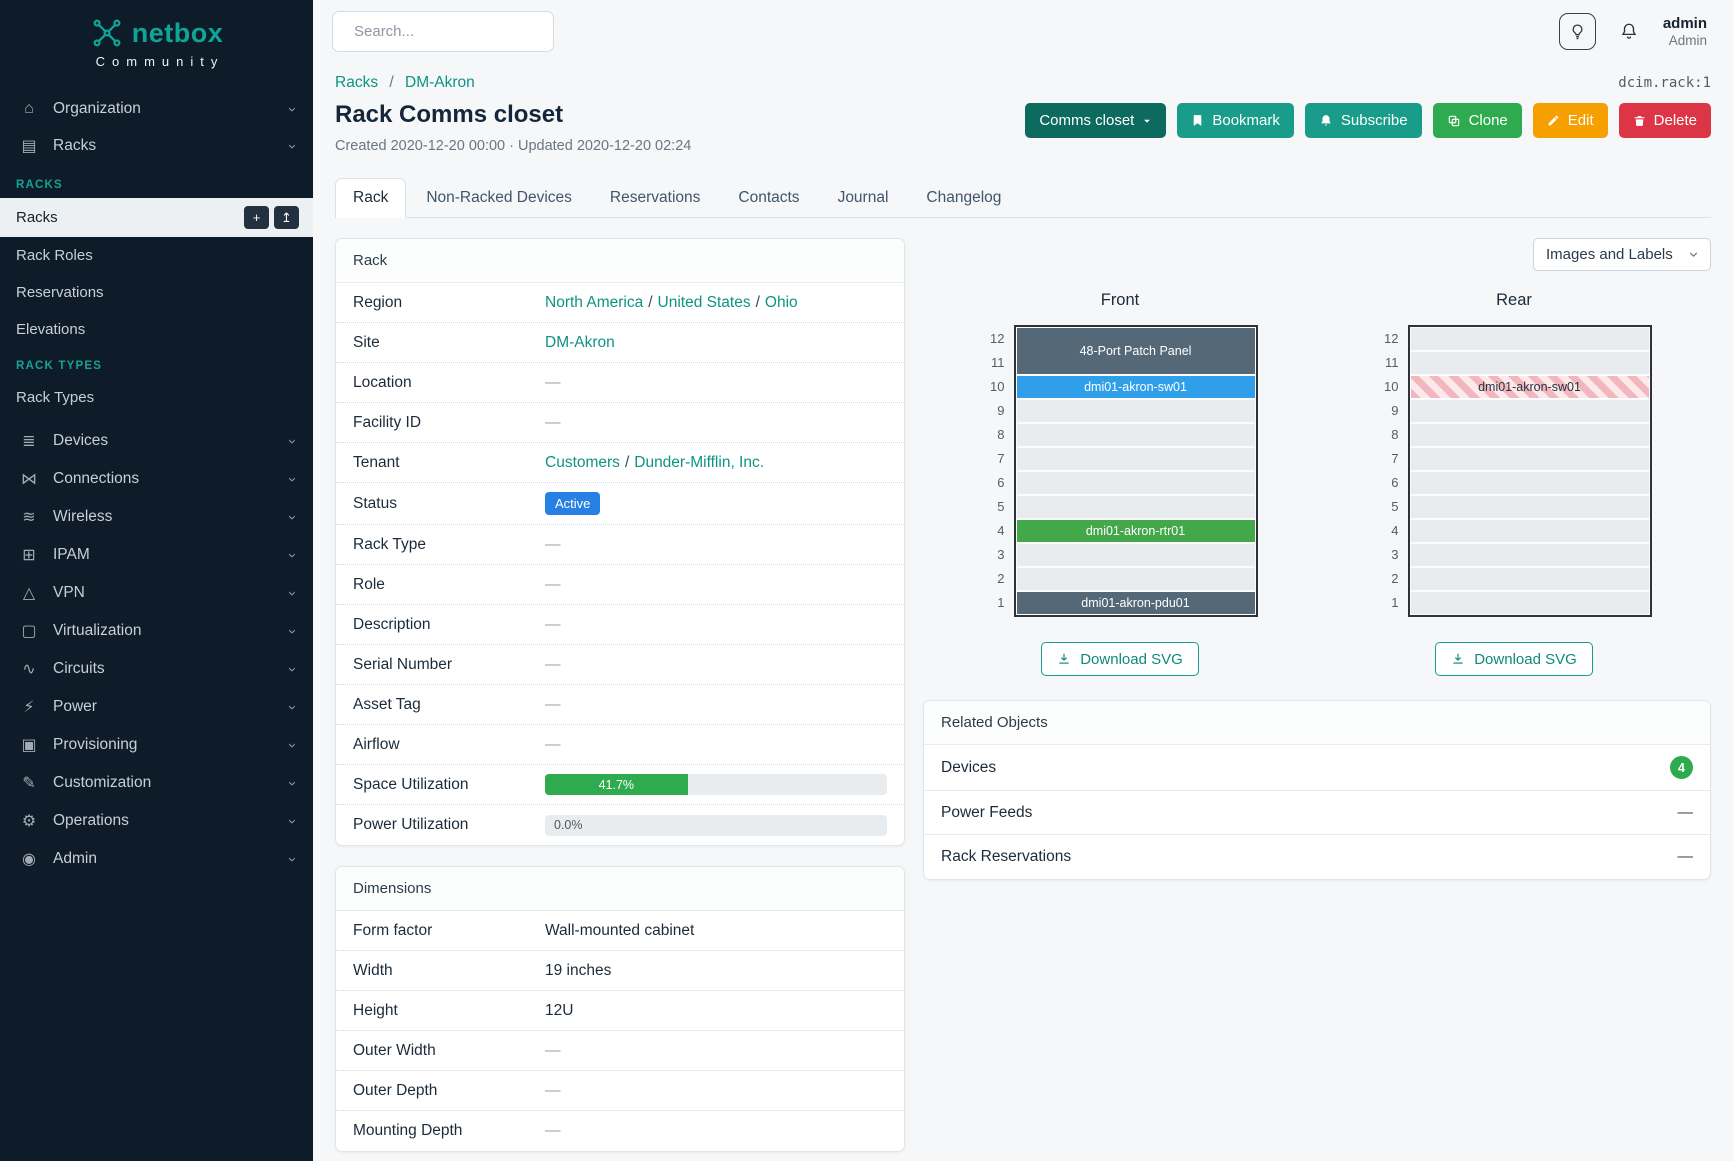 This screenshot has width=1733, height=1161. Describe the element at coordinates (156, 555) in the screenshot. I see `sidebar-item-ipam: ⊞ IPAM ›` at that location.